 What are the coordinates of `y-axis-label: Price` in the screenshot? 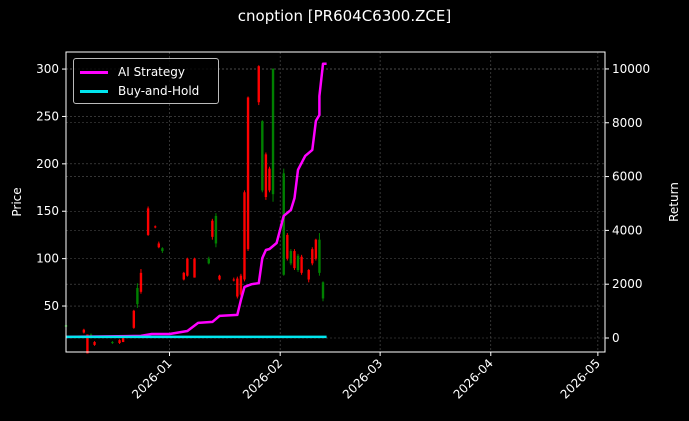 It's located at (17, 201).